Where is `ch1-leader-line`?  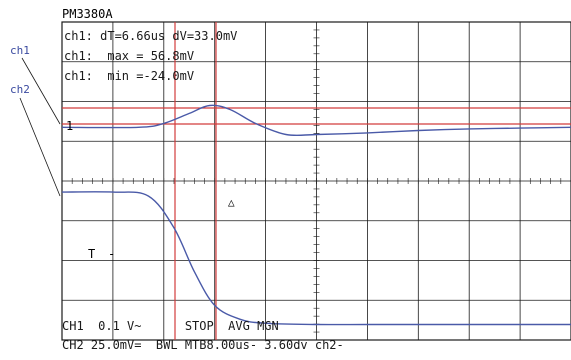 ch1-leader-line is located at coordinates (41, 91).